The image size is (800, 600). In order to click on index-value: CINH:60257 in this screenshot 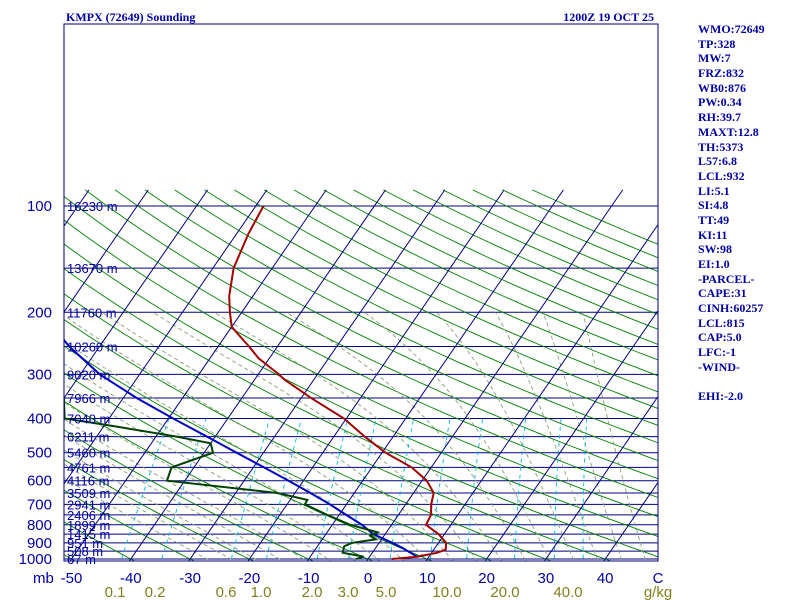, I will do `click(731, 308)`.